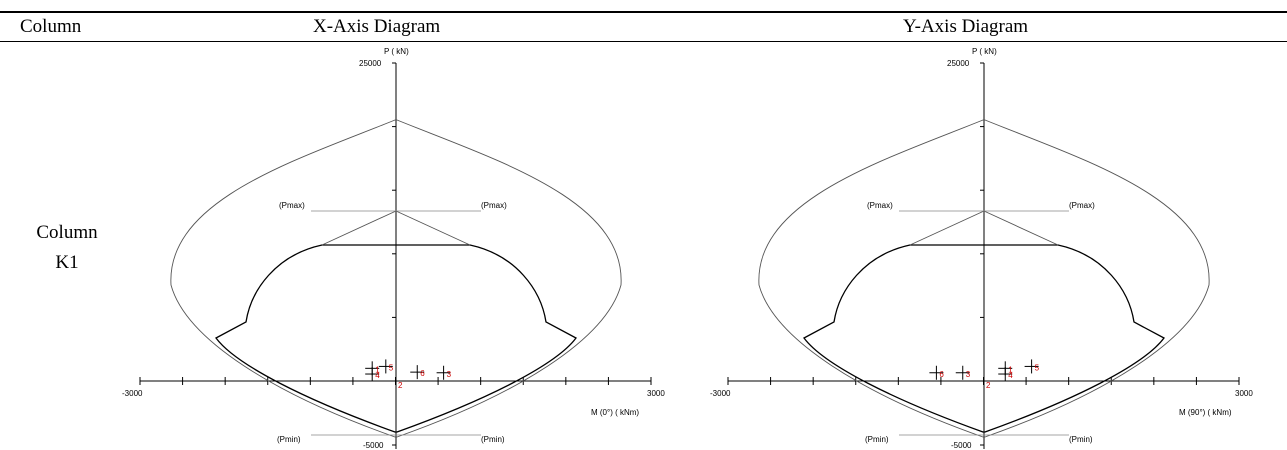  Describe the element at coordinates (377, 26) in the screenshot. I see `header-x-axis-diagram: X-Axis Diagram` at that location.